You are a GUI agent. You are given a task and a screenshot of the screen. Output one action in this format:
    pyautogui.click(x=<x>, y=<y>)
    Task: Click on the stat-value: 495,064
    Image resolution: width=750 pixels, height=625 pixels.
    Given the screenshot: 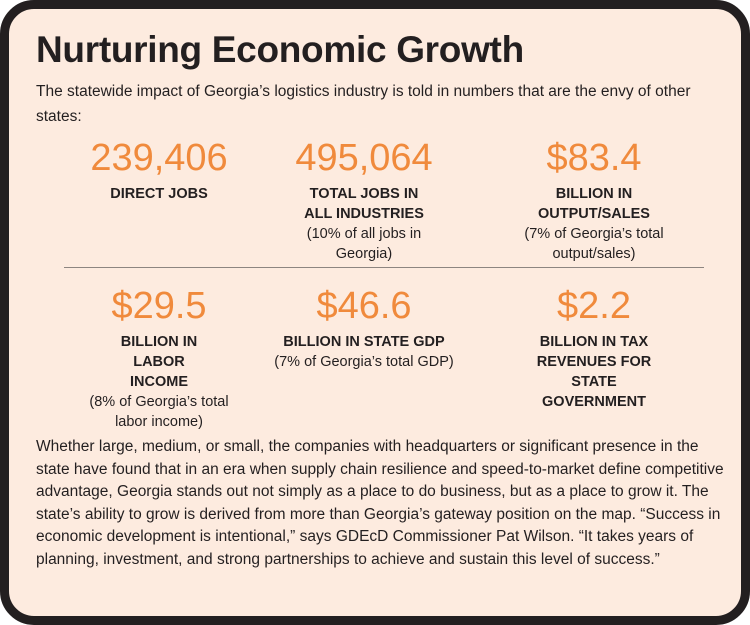 What is the action you would take?
    pyautogui.click(x=364, y=158)
    